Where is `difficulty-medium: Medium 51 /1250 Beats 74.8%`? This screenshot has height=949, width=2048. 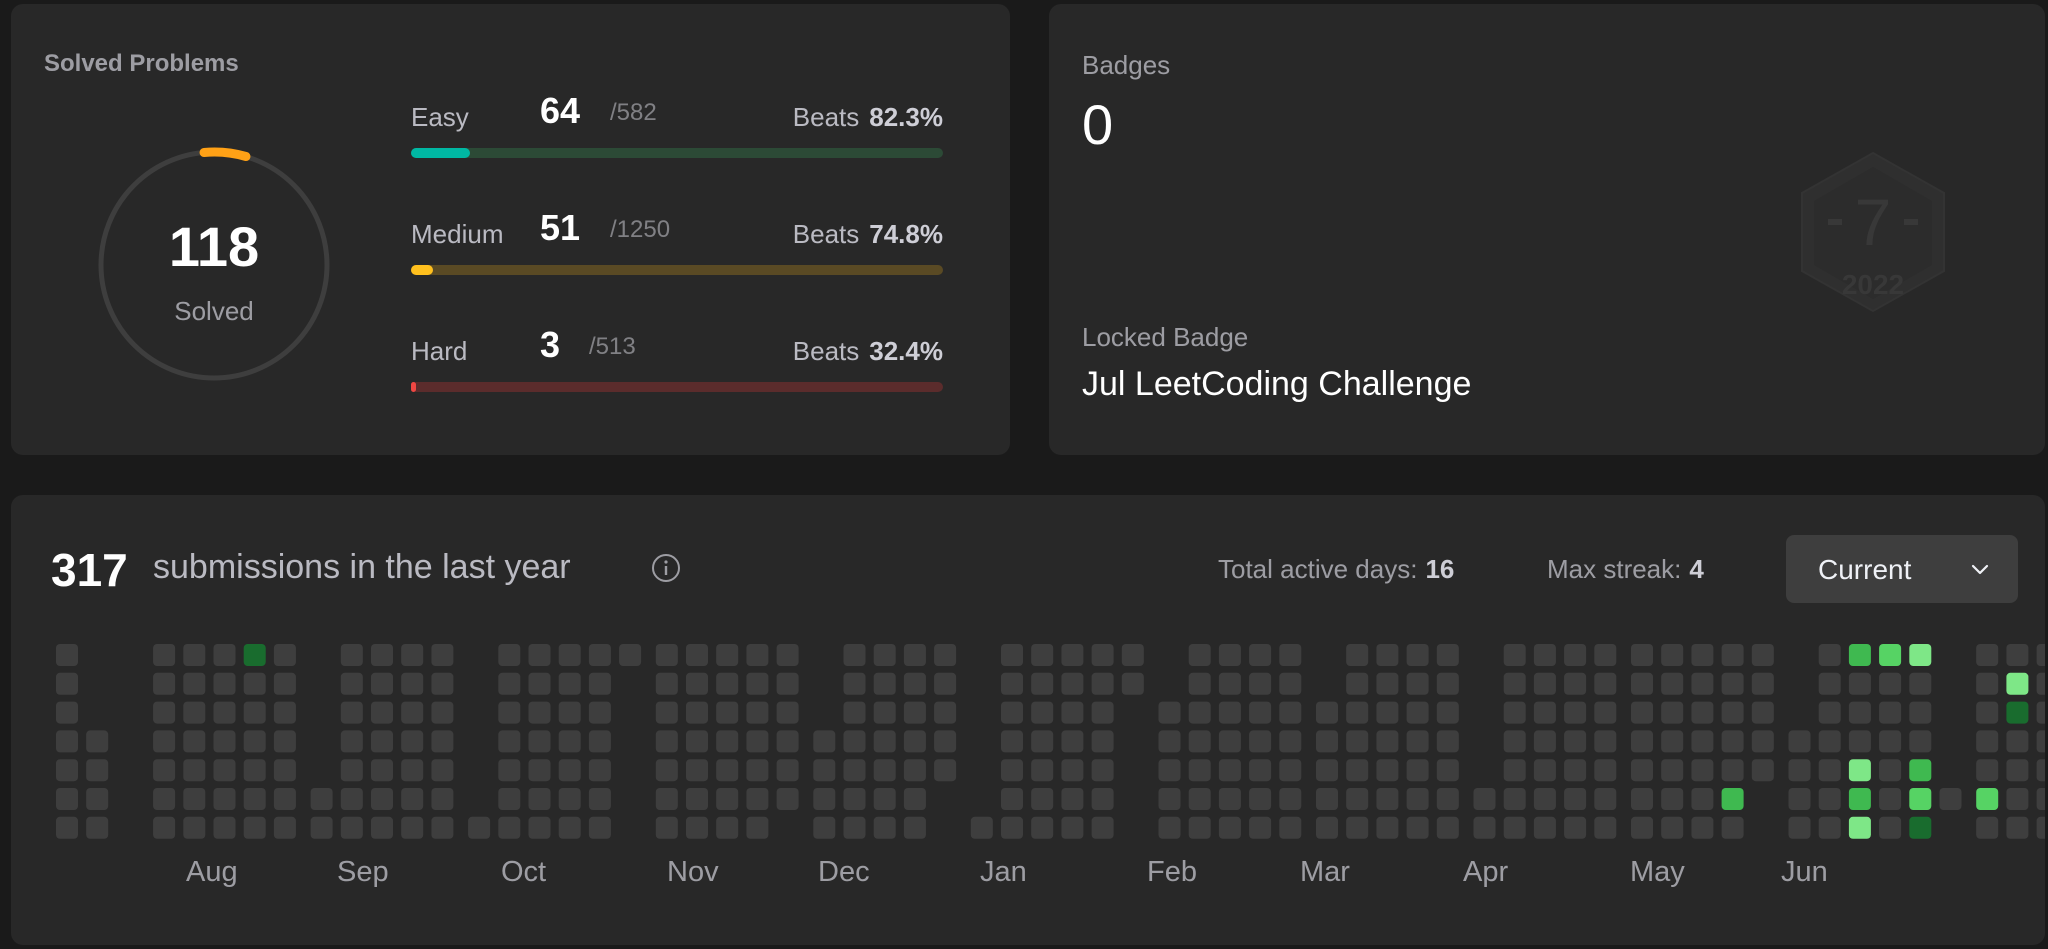 difficulty-medium: Medium 51 /1250 Beats 74.8% is located at coordinates (677, 247).